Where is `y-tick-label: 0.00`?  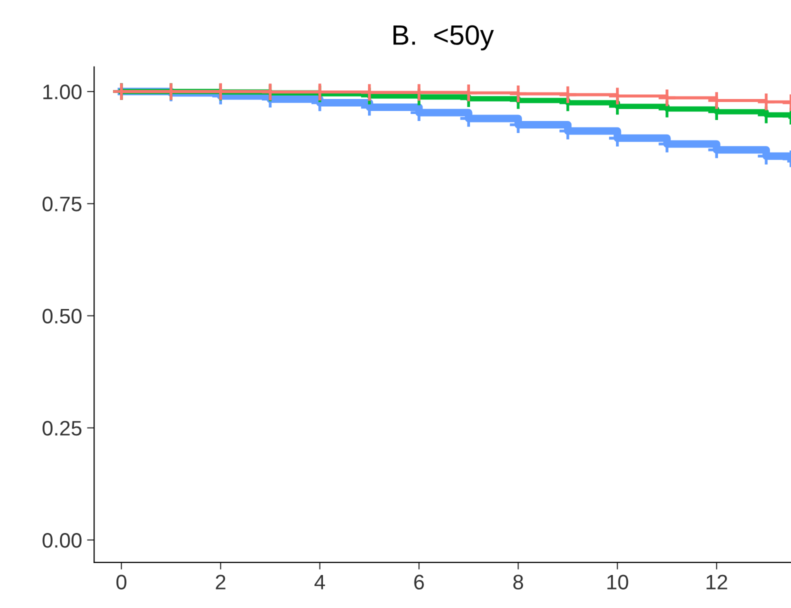
y-tick-label: 0.00 is located at coordinates (62, 540).